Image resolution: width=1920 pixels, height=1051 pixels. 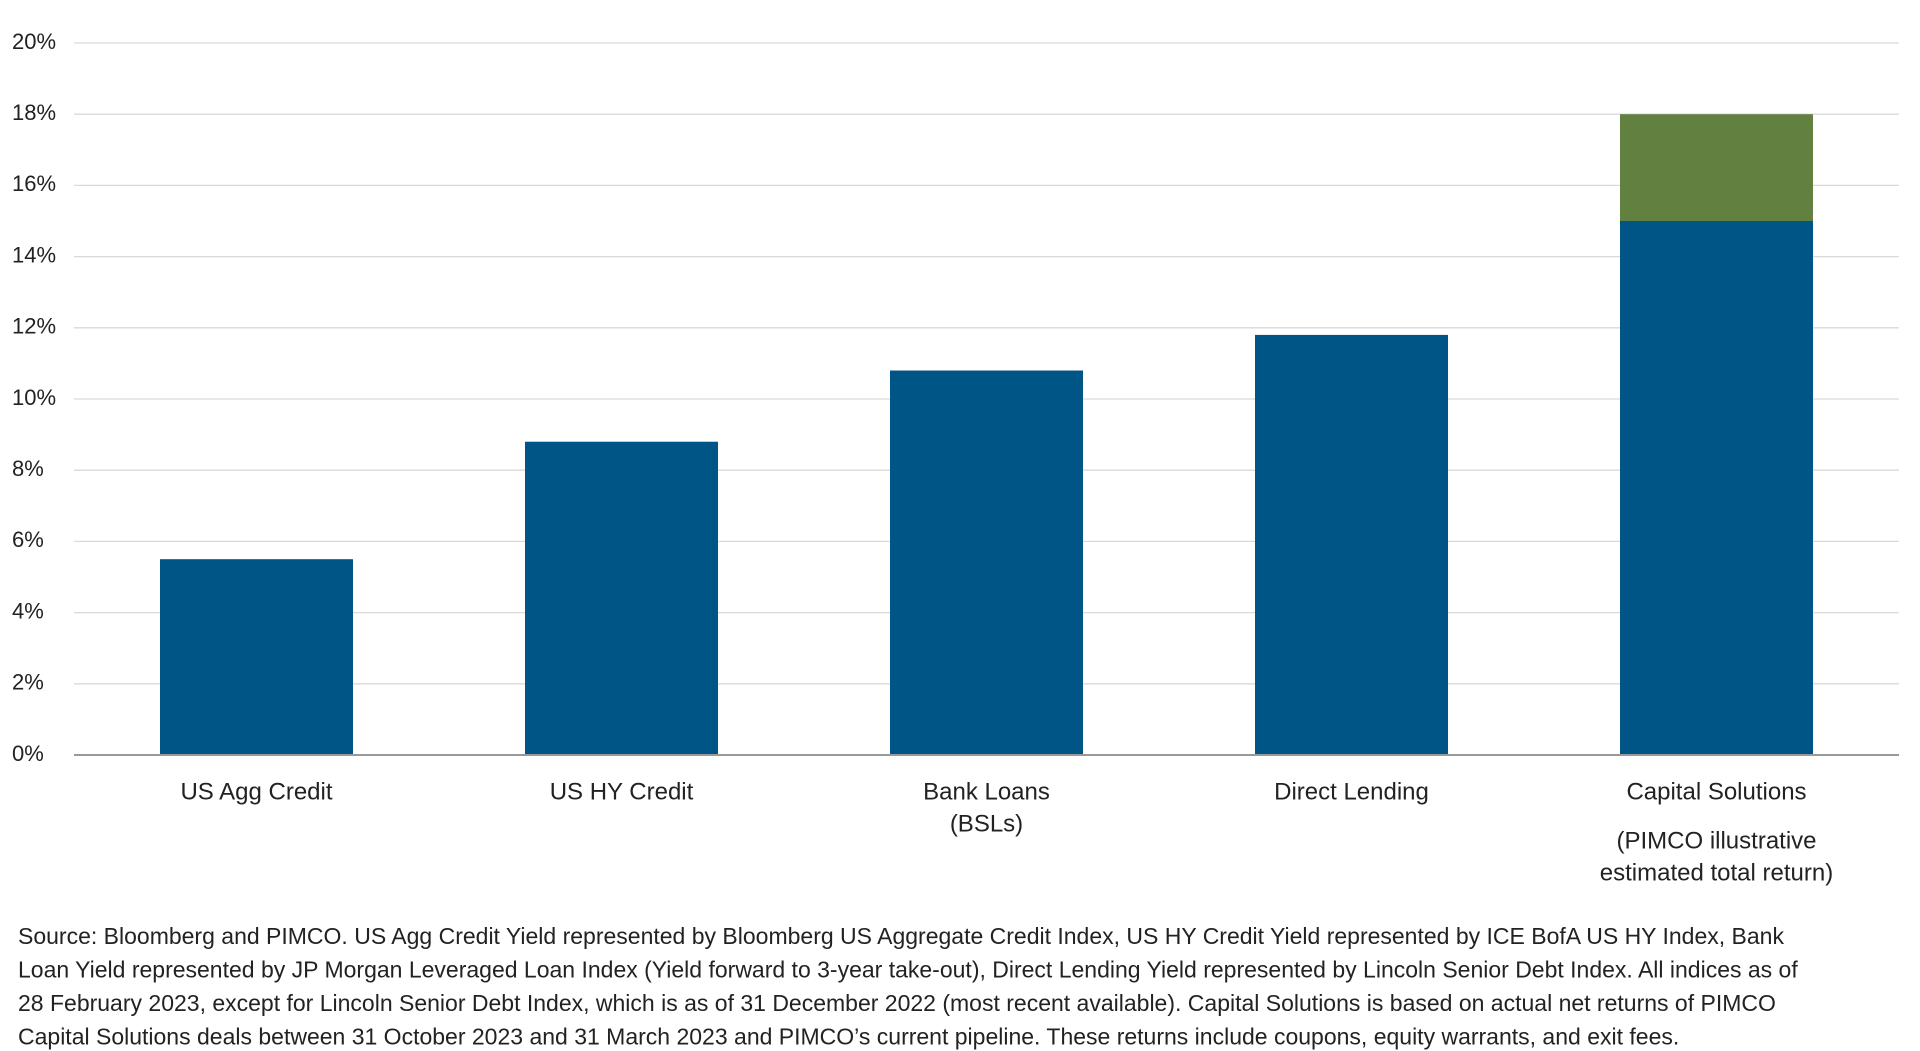 I want to click on y-tick-label: 14%, so click(x=34, y=254).